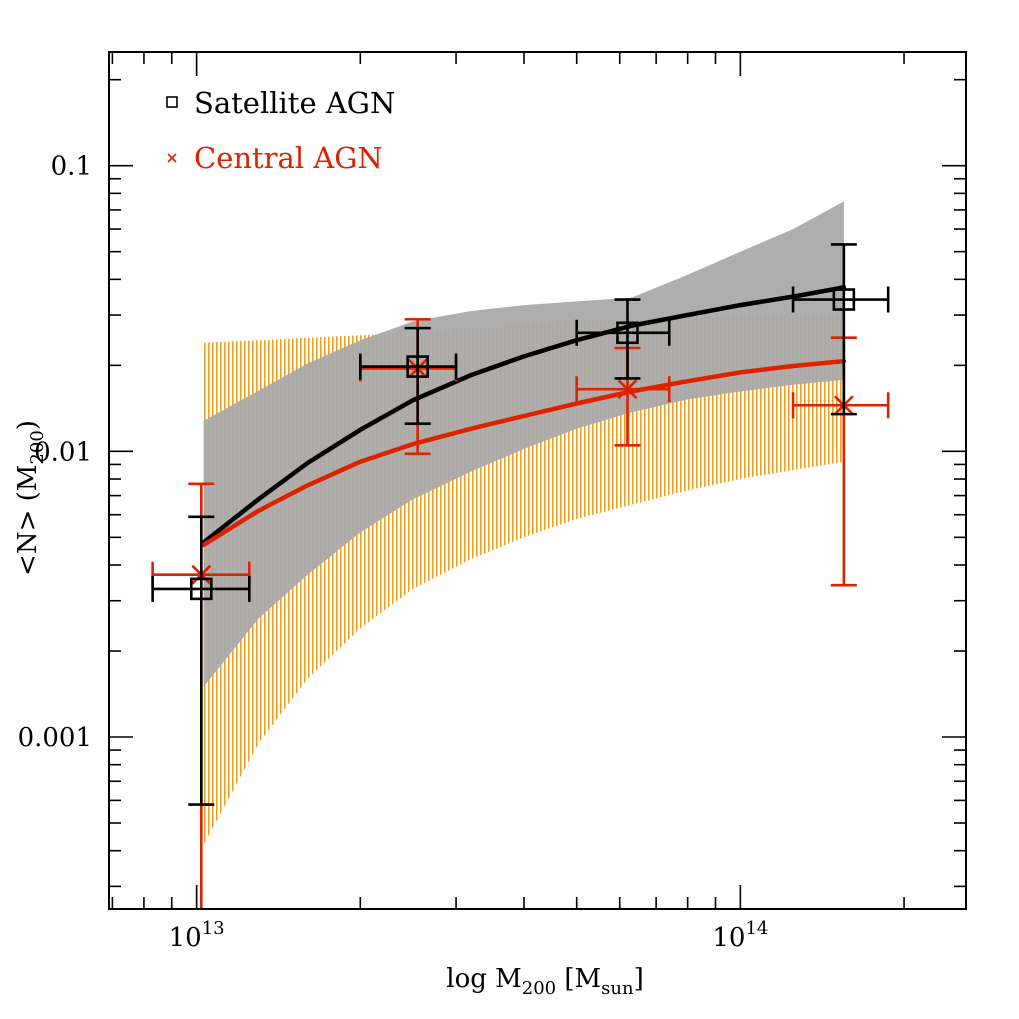 This screenshot has height=1019, width=1019. I want to click on legend-marker-central, so click(172, 158).